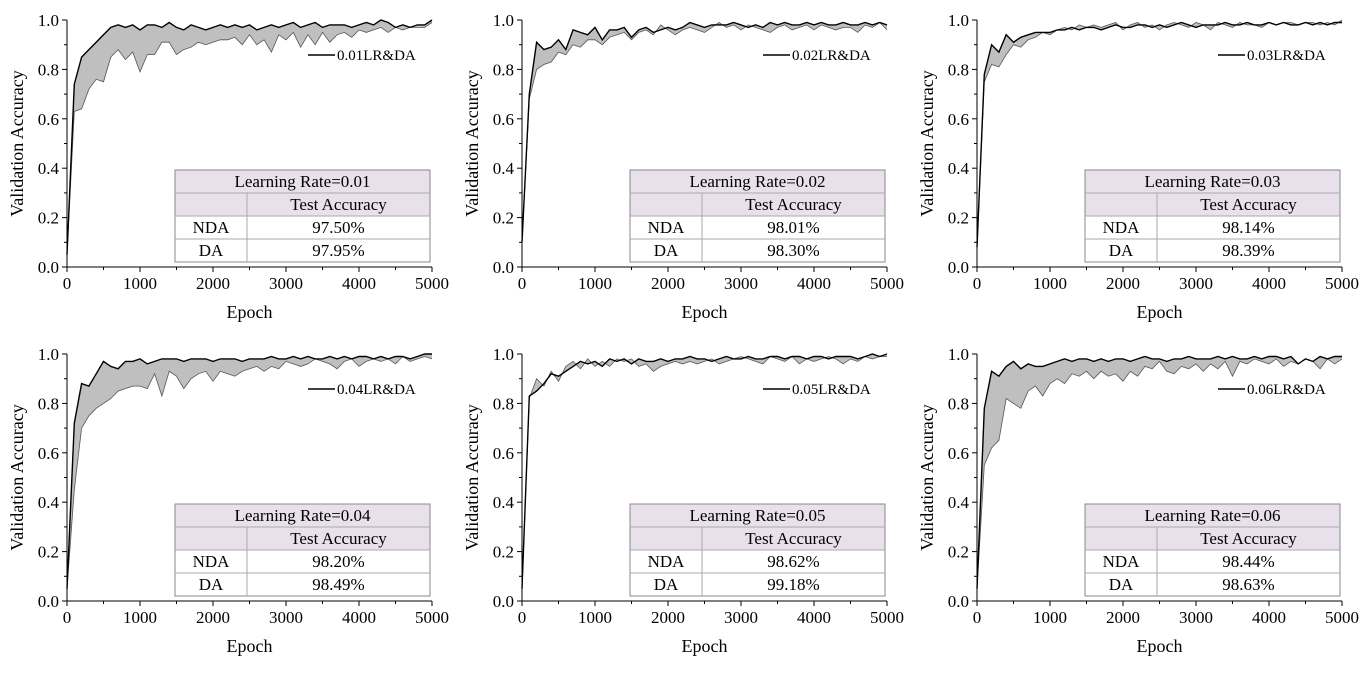  Describe the element at coordinates (67, 617) in the screenshot. I see `x-tick-label: 0` at that location.